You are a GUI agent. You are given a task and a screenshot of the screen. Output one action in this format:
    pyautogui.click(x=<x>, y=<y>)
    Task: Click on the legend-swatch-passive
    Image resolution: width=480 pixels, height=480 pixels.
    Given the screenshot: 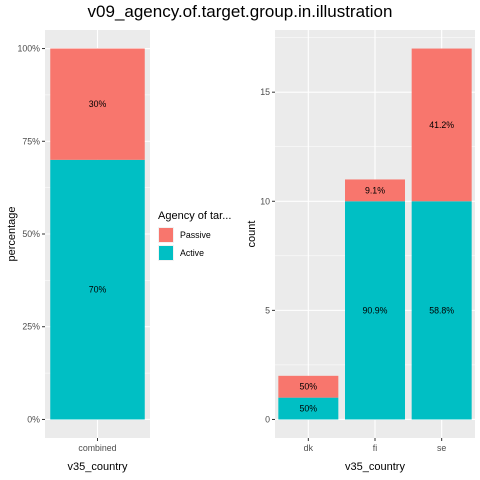 What is the action you would take?
    pyautogui.click(x=166, y=235)
    